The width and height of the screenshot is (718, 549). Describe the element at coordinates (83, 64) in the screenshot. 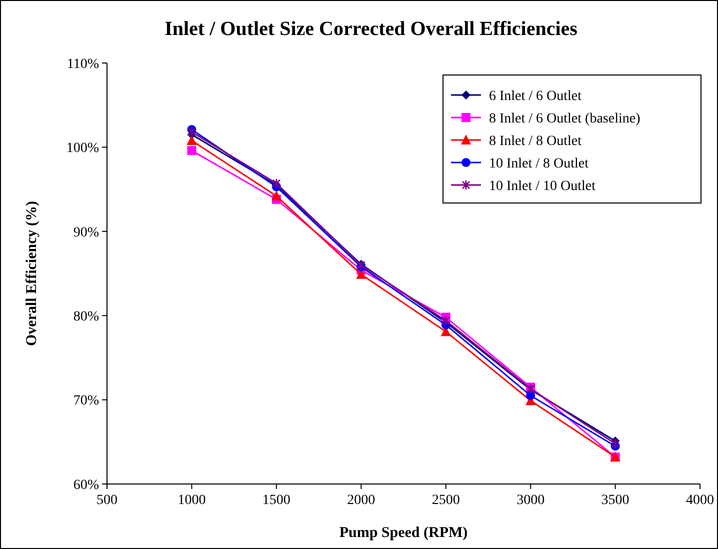

I see `y-tick-label: 110%` at that location.